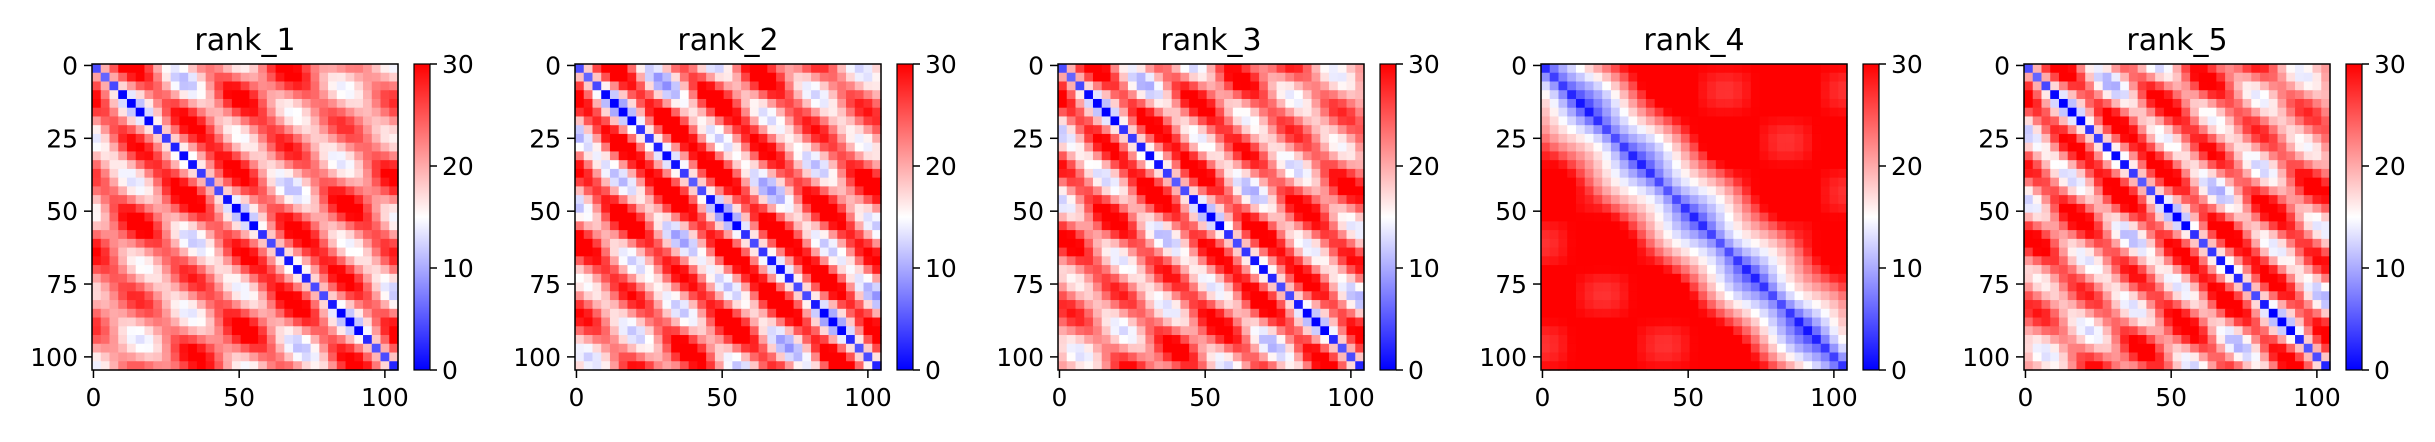  Describe the element at coordinates (54, 357) in the screenshot. I see `y-tick-label: 100` at that location.